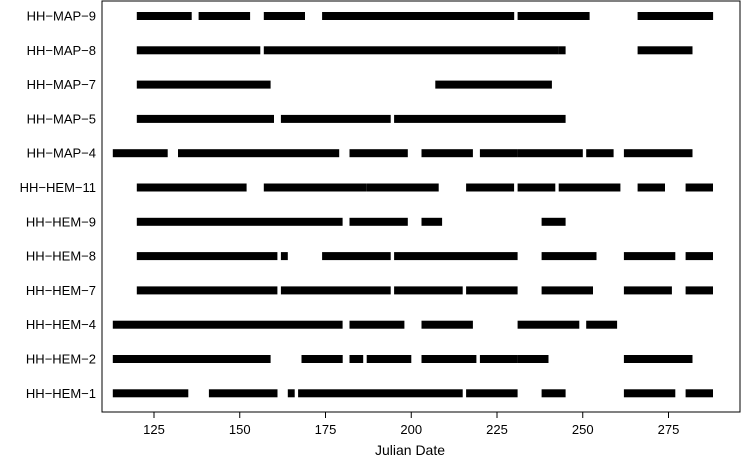  What do you see at coordinates (326, 429) in the screenshot?
I see `x-tick-label: 175` at bounding box center [326, 429].